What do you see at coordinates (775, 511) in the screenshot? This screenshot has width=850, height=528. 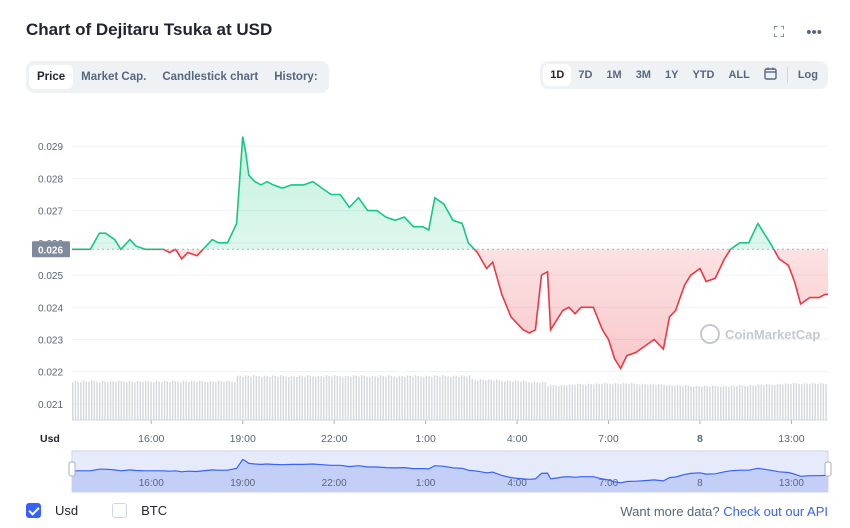 I see `api-link: Check out our API` at bounding box center [775, 511].